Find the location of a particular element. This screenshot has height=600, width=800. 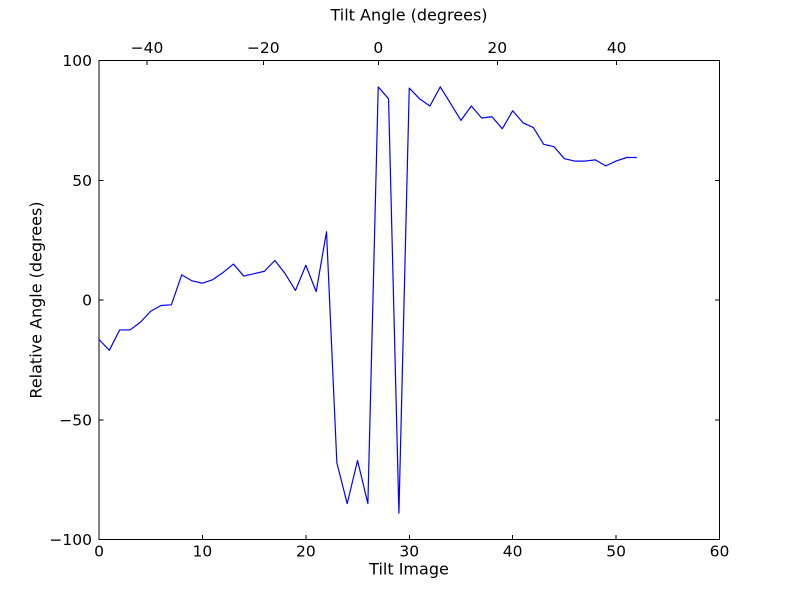

y-tick-label: 50 is located at coordinates (82, 181).